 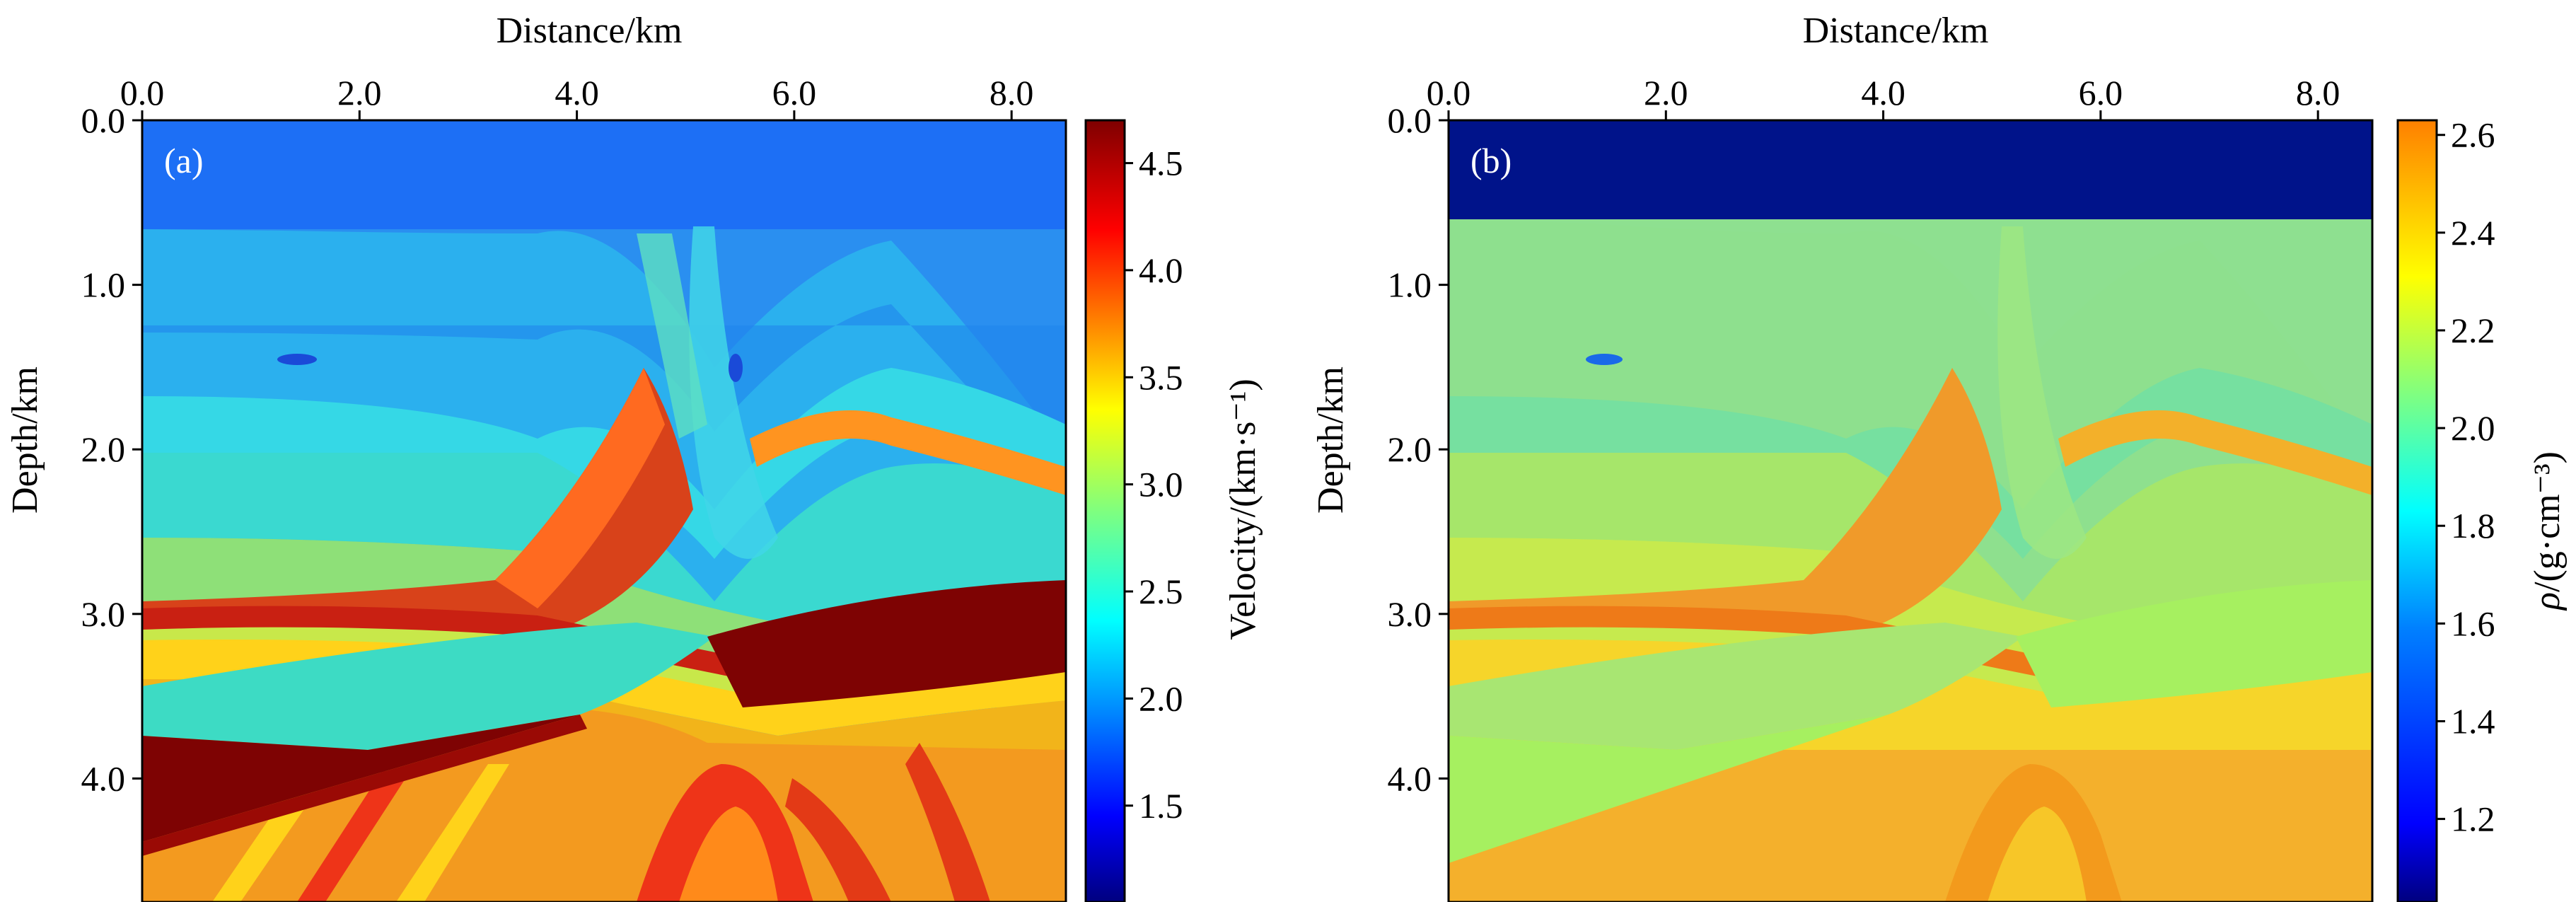 What do you see at coordinates (590, 31) in the screenshot?
I see `panel-a-xlabel: Distance/km` at bounding box center [590, 31].